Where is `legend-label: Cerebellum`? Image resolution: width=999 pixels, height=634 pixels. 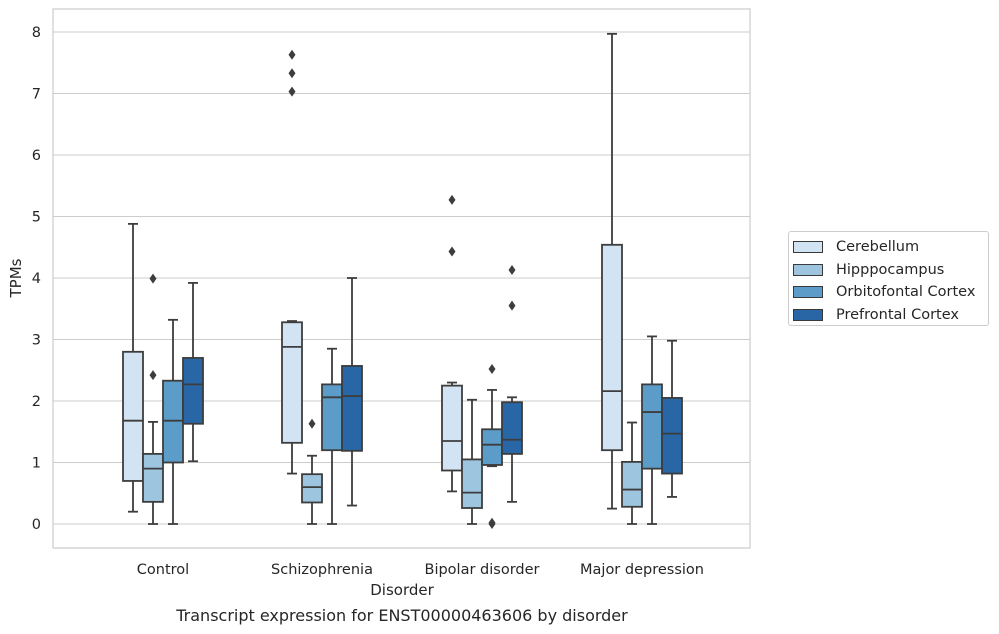 legend-label: Cerebellum is located at coordinates (878, 247).